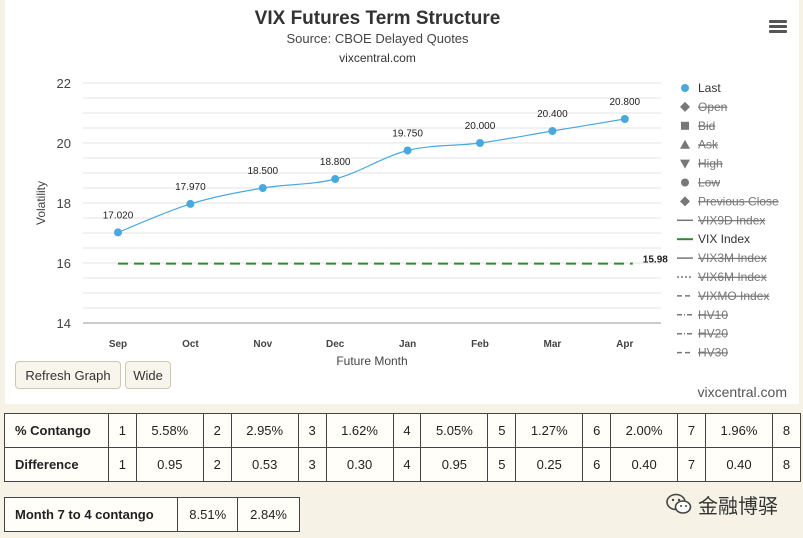  Describe the element at coordinates (738, 201) in the screenshot. I see `legend-label: Previous Close` at that location.